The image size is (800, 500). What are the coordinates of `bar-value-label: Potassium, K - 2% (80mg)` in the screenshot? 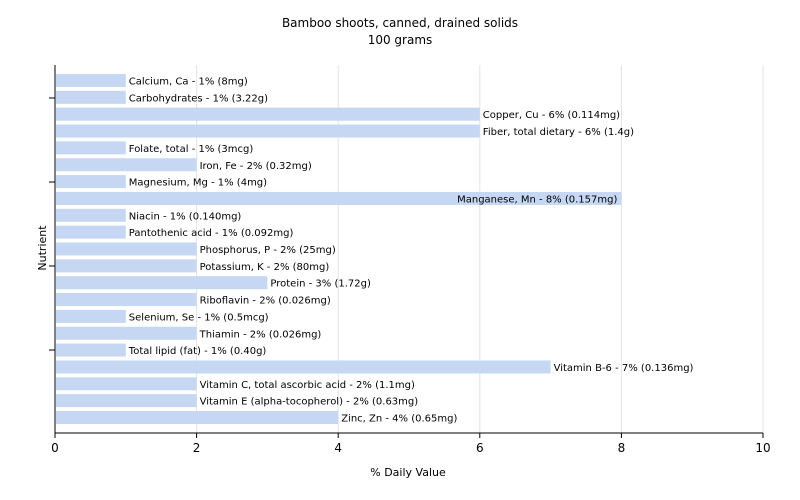 It's located at (265, 267).